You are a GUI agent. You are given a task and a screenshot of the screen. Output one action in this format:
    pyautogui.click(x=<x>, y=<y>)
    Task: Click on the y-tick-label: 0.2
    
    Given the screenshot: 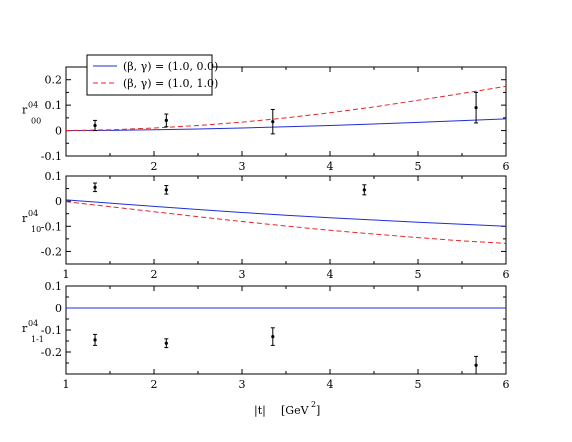 What is the action you would take?
    pyautogui.click(x=54, y=80)
    